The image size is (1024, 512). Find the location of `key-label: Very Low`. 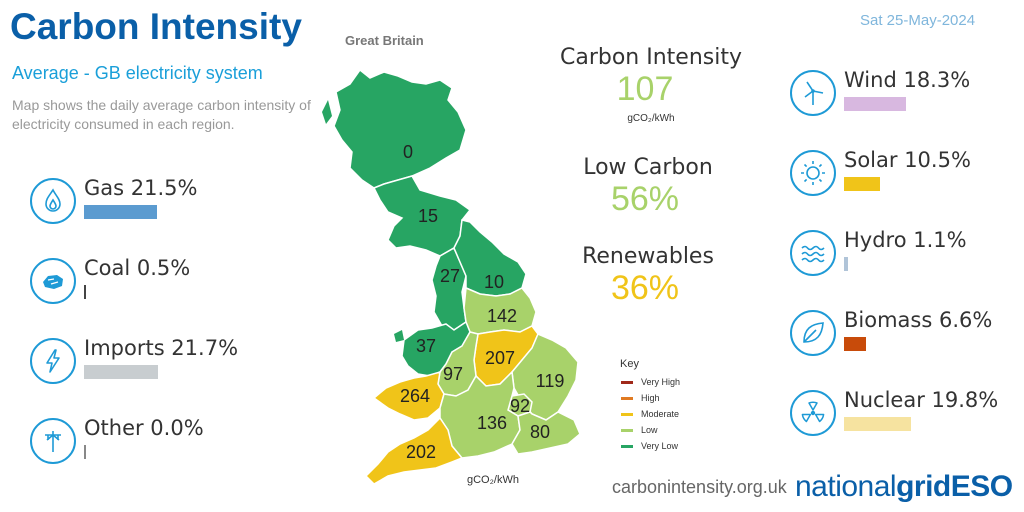

key-label: Very Low is located at coordinates (660, 446).